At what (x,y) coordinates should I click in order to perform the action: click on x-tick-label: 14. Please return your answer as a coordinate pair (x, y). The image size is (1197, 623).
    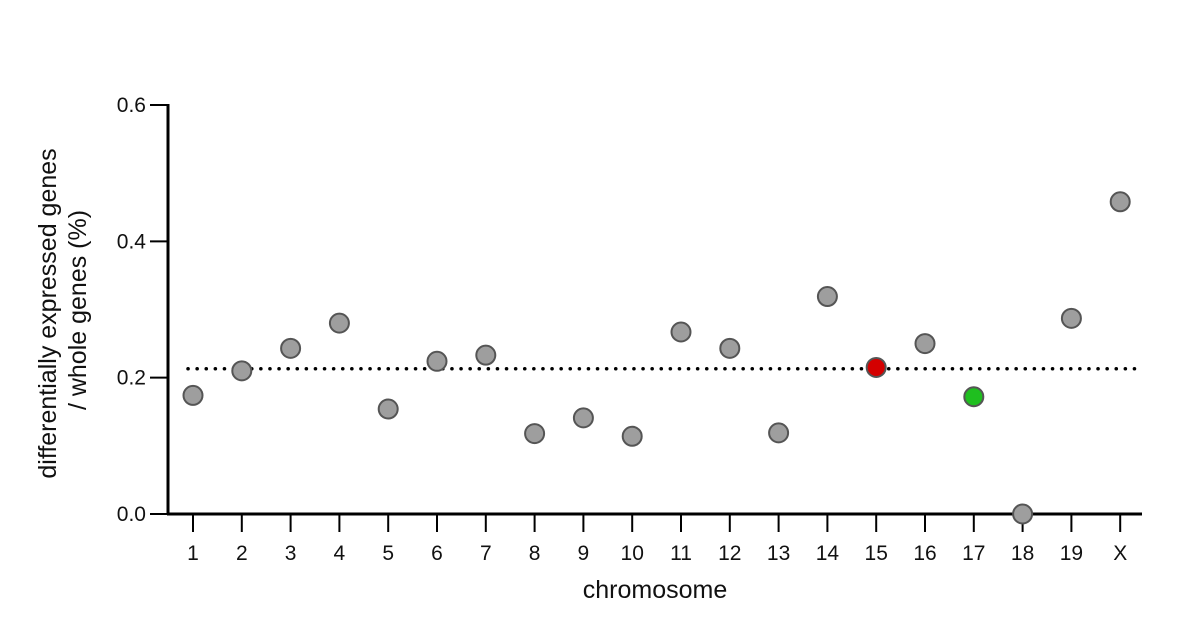
    Looking at the image, I should click on (828, 553).